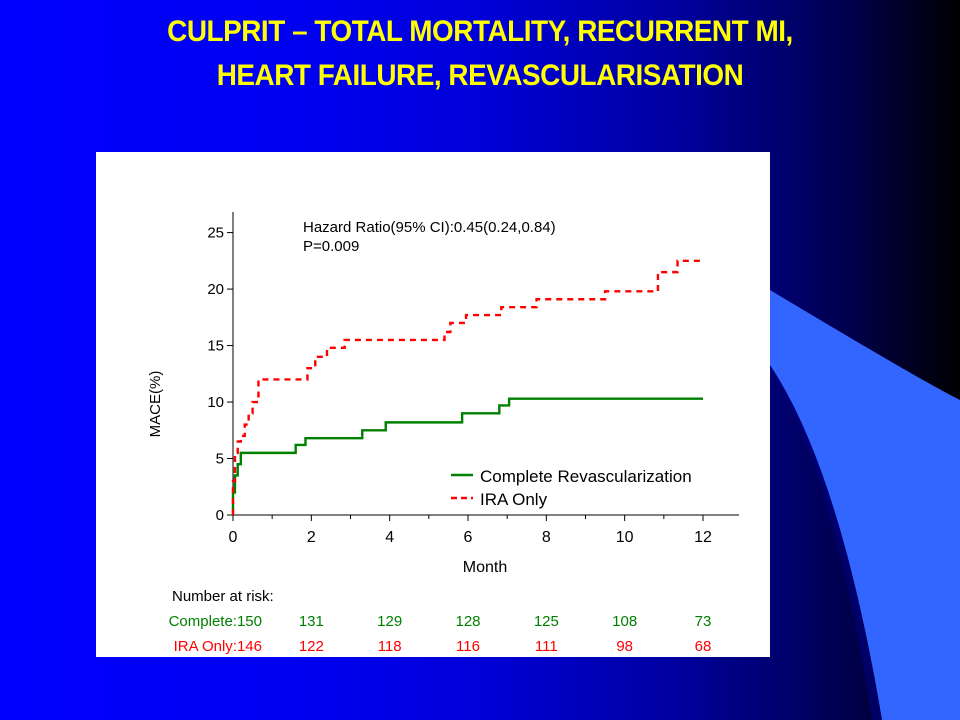  I want to click on slide-title-line-1: CULPRIT – TOTAL MORTALITY, RECURRENT MI,, so click(480, 31).